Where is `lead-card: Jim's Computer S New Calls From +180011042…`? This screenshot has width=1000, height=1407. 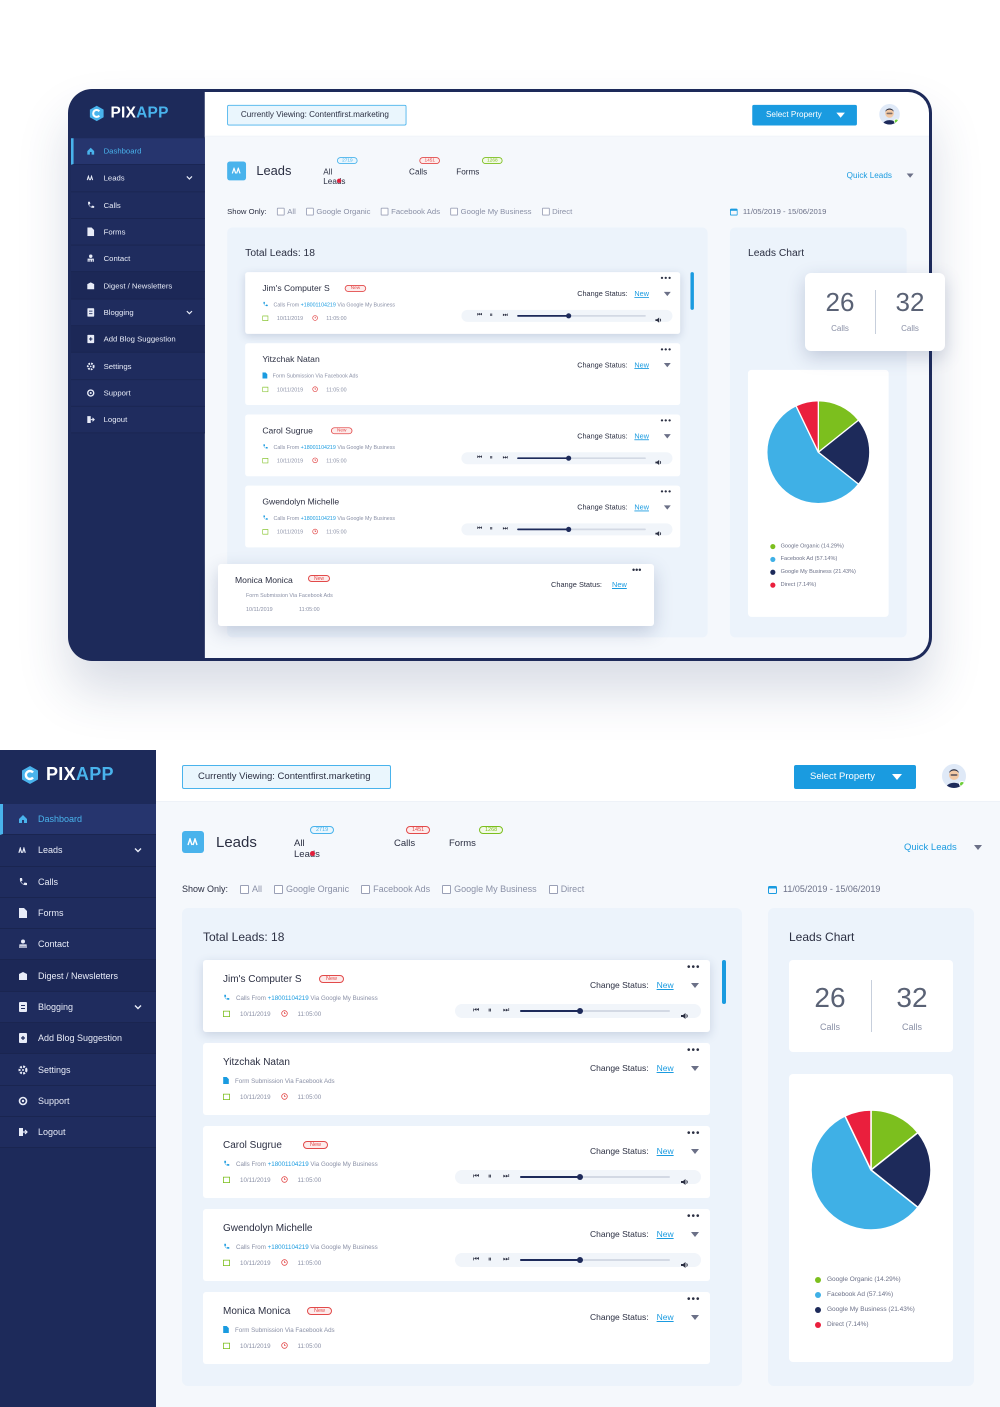 lead-card: Jim's Computer S New Calls From +180011042… is located at coordinates (463, 303).